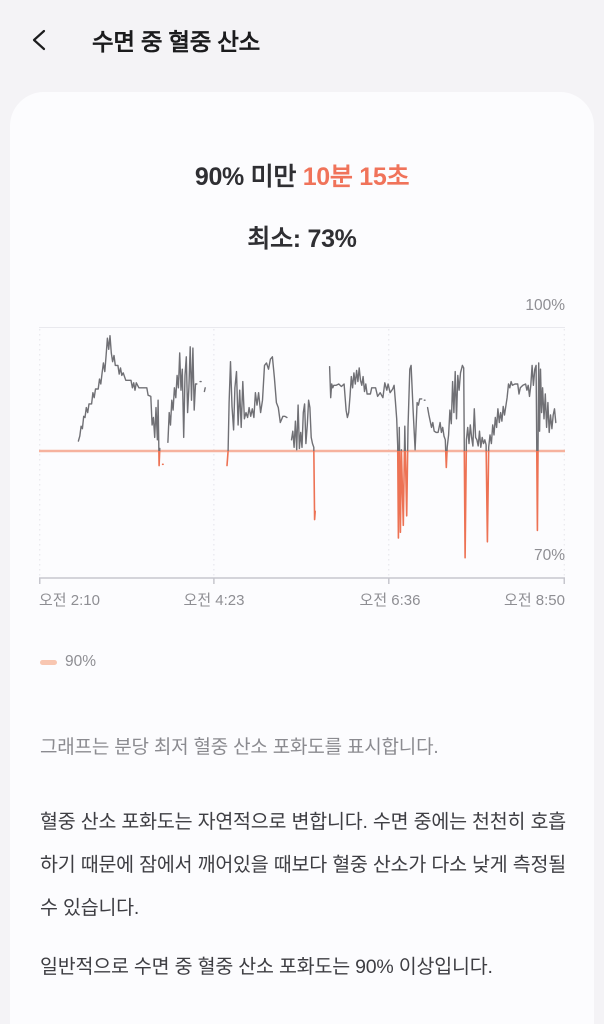  What do you see at coordinates (239, 747) in the screenshot?
I see `graph-note-text: 그래프는 분당 최저 혈중 산소 포화도를 표시합니다.` at bounding box center [239, 747].